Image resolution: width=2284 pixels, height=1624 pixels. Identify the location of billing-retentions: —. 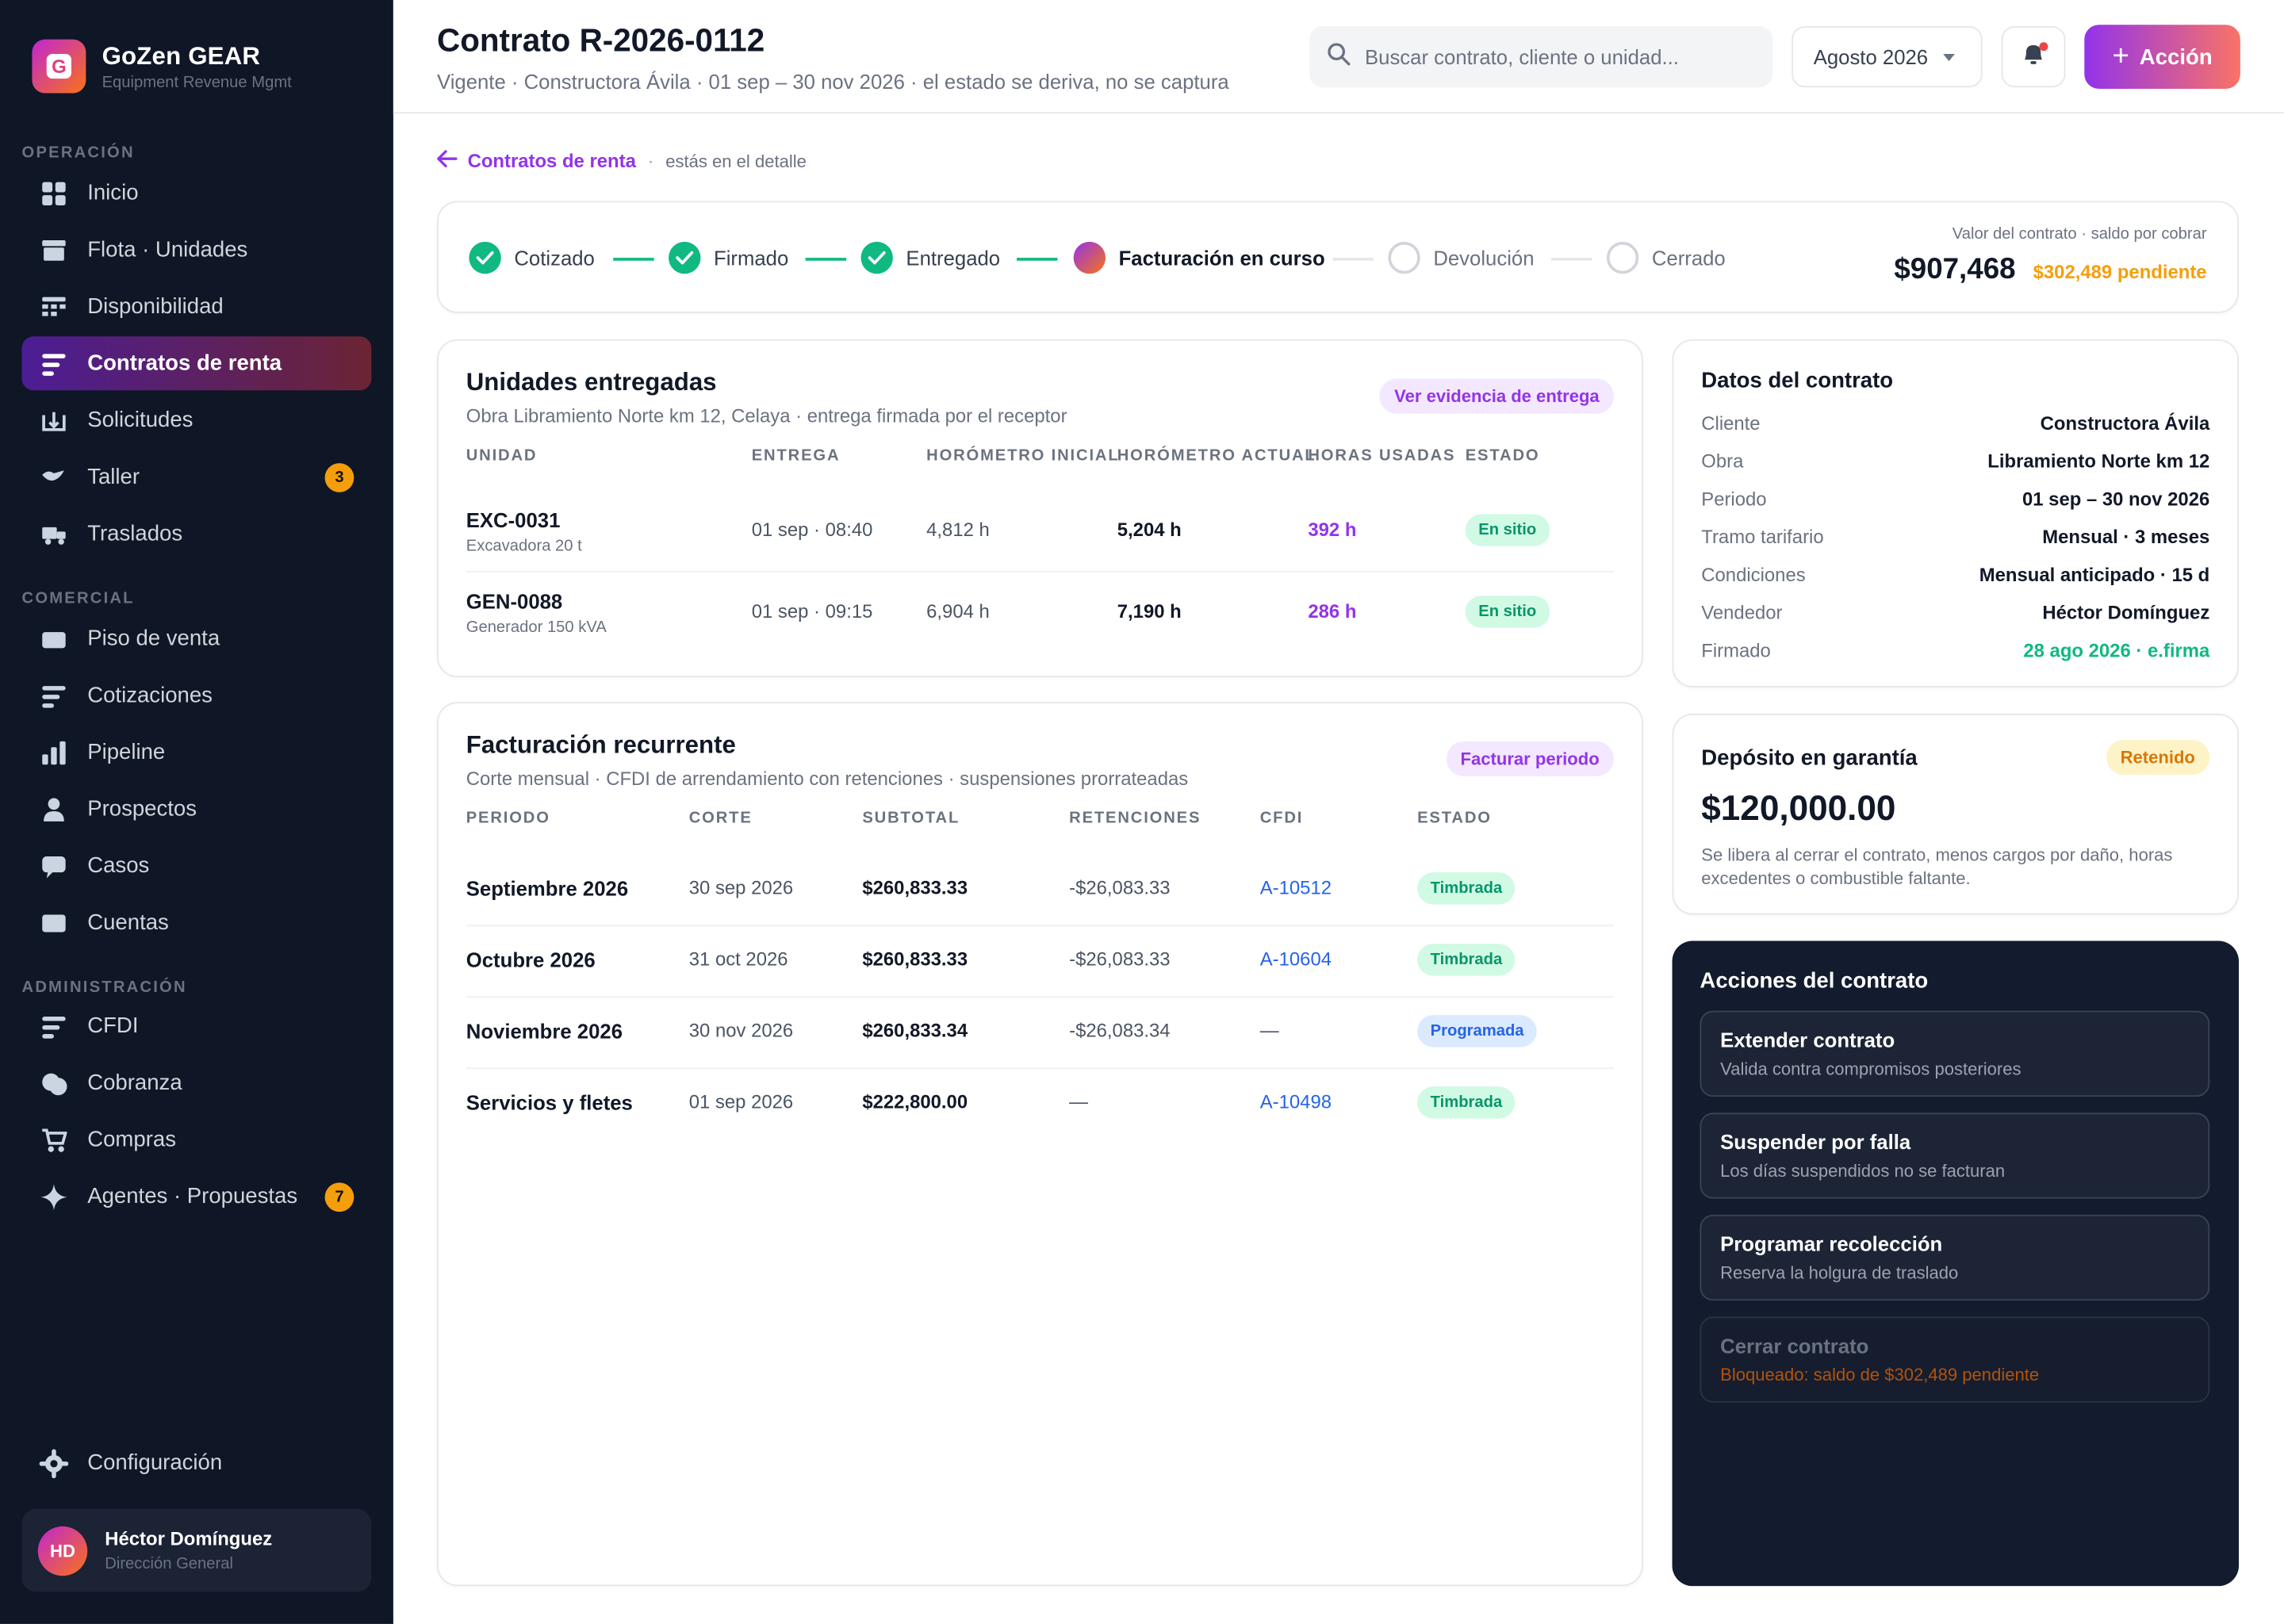
(1079, 1101).